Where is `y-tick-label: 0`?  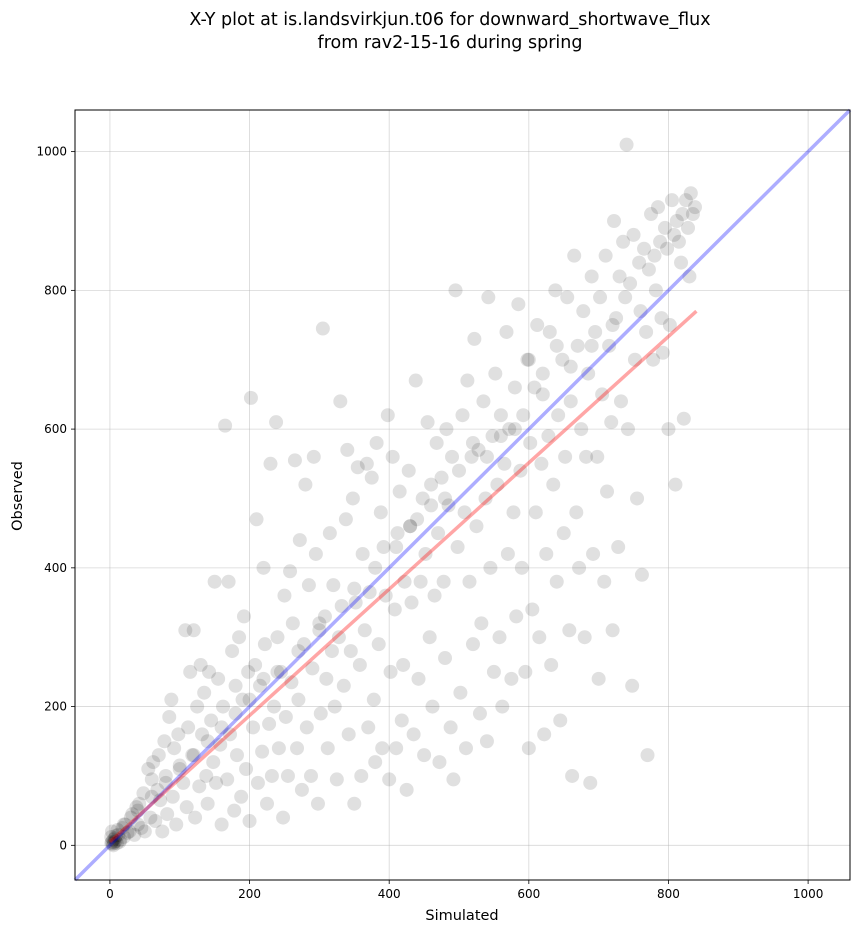
y-tick-label: 0 is located at coordinates (63, 845).